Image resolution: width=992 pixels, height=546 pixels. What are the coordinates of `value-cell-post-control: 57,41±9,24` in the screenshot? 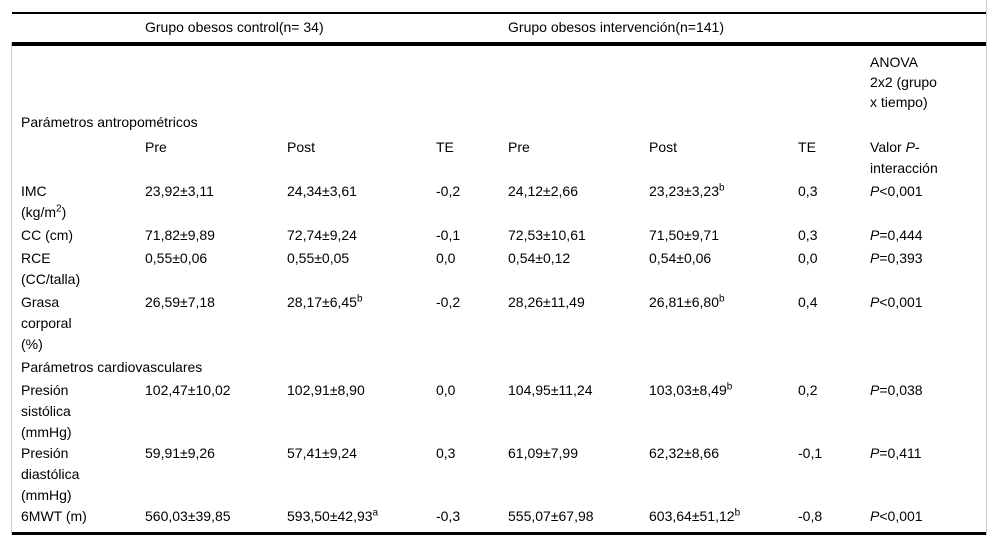 It's located at (322, 453).